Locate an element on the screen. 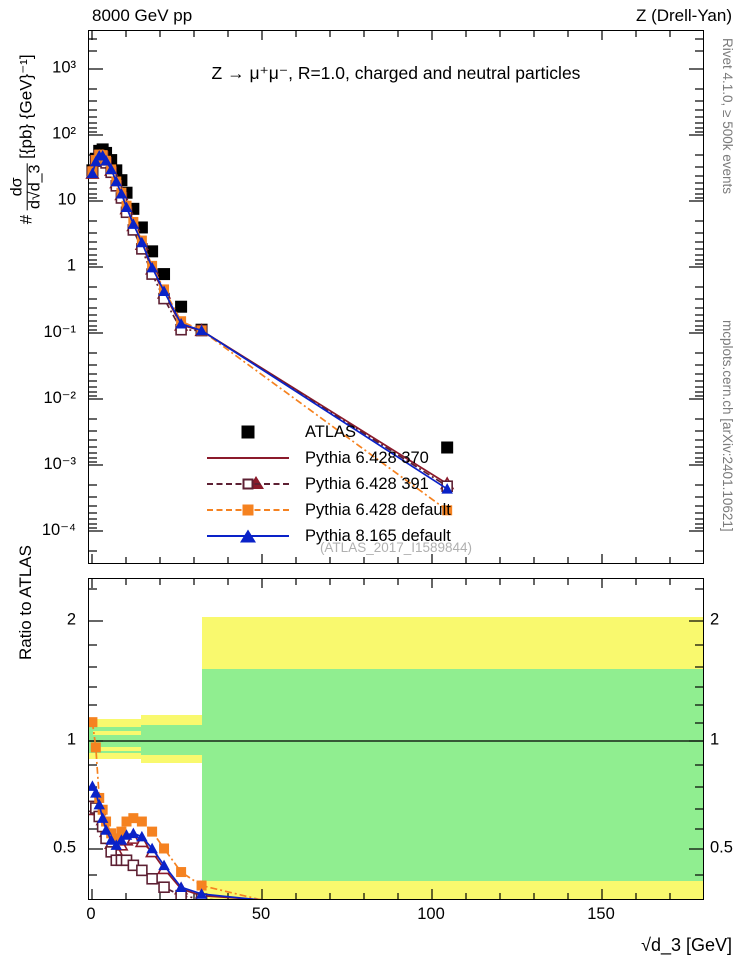  legend-label-atlas: ATLAS is located at coordinates (331, 431).